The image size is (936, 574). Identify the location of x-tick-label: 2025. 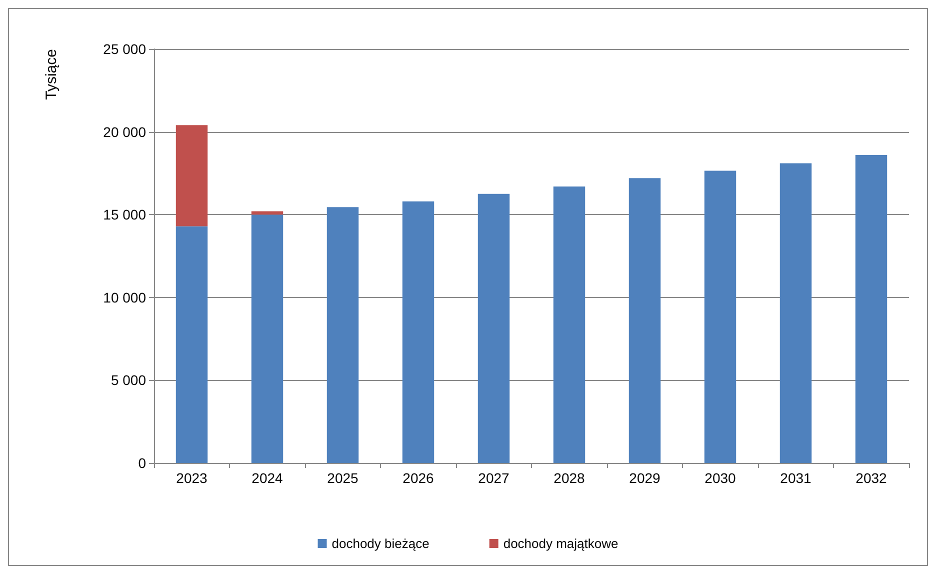
(343, 478).